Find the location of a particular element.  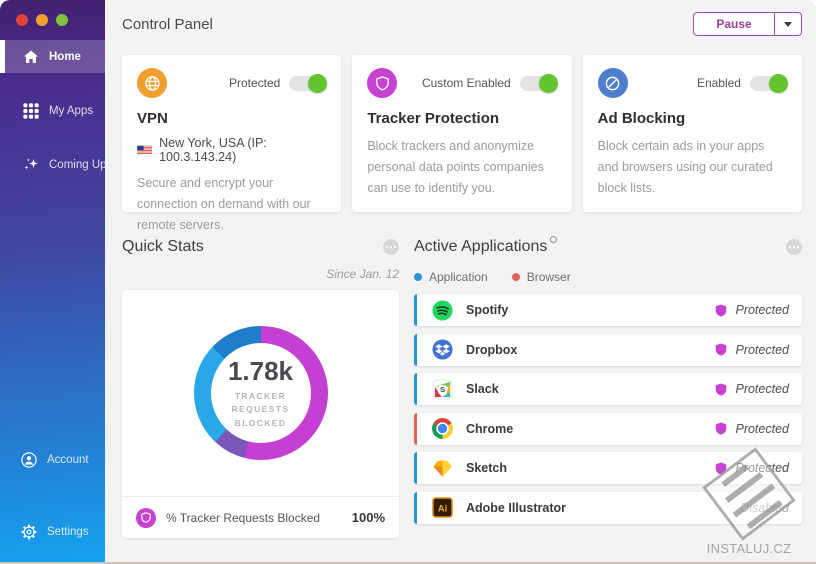

app-row-slack: S Slack Protected is located at coordinates (608, 389).